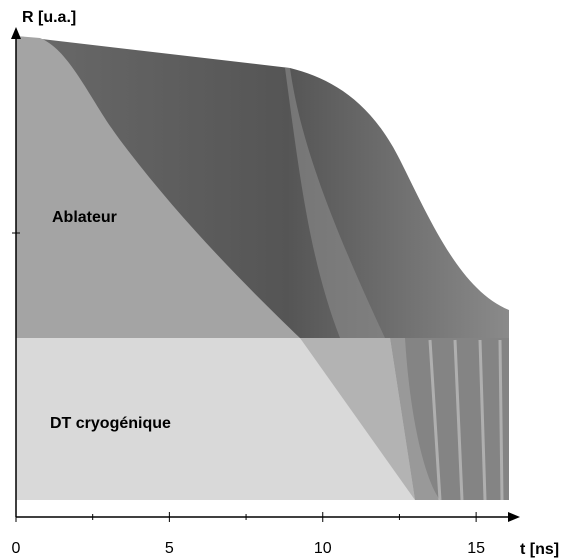  I want to click on y-arrow, so click(16, 33).